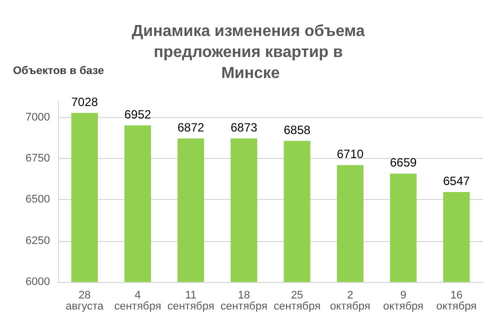  Describe the element at coordinates (350, 154) in the screenshot. I see `data-label: 6710` at that location.